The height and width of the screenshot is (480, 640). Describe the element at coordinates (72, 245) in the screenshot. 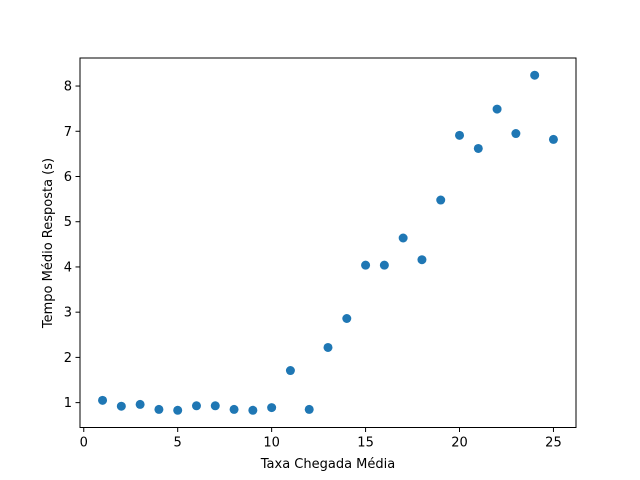

I see `y-axis-ticks: 1 2 3 4 5 6 7 8` at that location.